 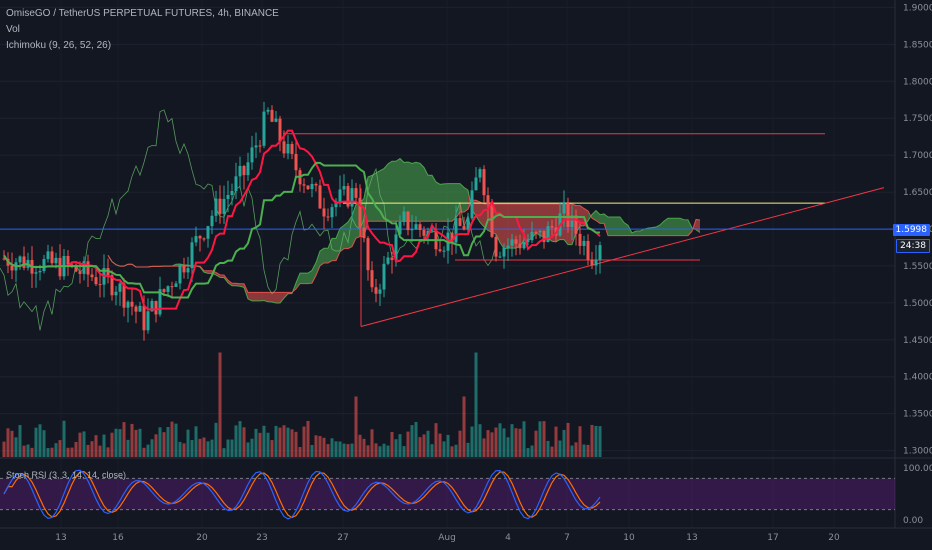 What do you see at coordinates (447, 538) in the screenshot?
I see `time-tick-label: Aug` at bounding box center [447, 538].